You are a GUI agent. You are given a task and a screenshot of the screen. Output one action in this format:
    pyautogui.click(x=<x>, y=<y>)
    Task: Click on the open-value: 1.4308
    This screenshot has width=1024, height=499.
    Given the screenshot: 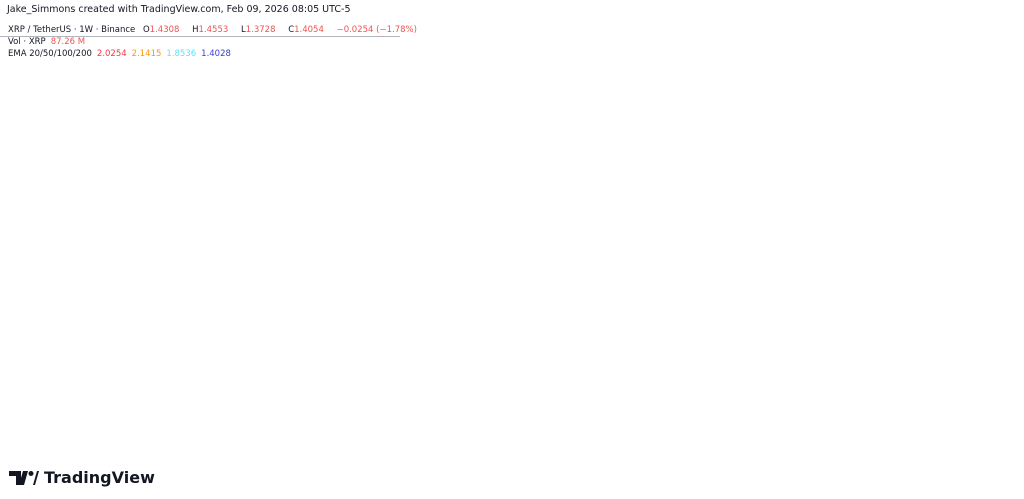 What is the action you would take?
    pyautogui.click(x=164, y=30)
    